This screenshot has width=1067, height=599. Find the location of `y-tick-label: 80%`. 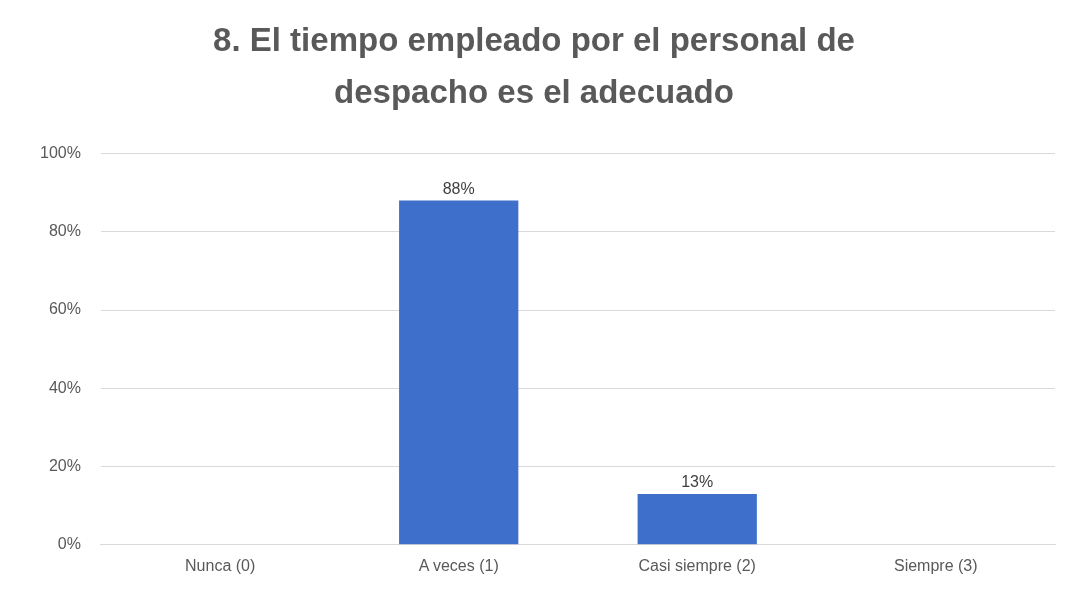

y-tick-label: 80% is located at coordinates (64, 231).